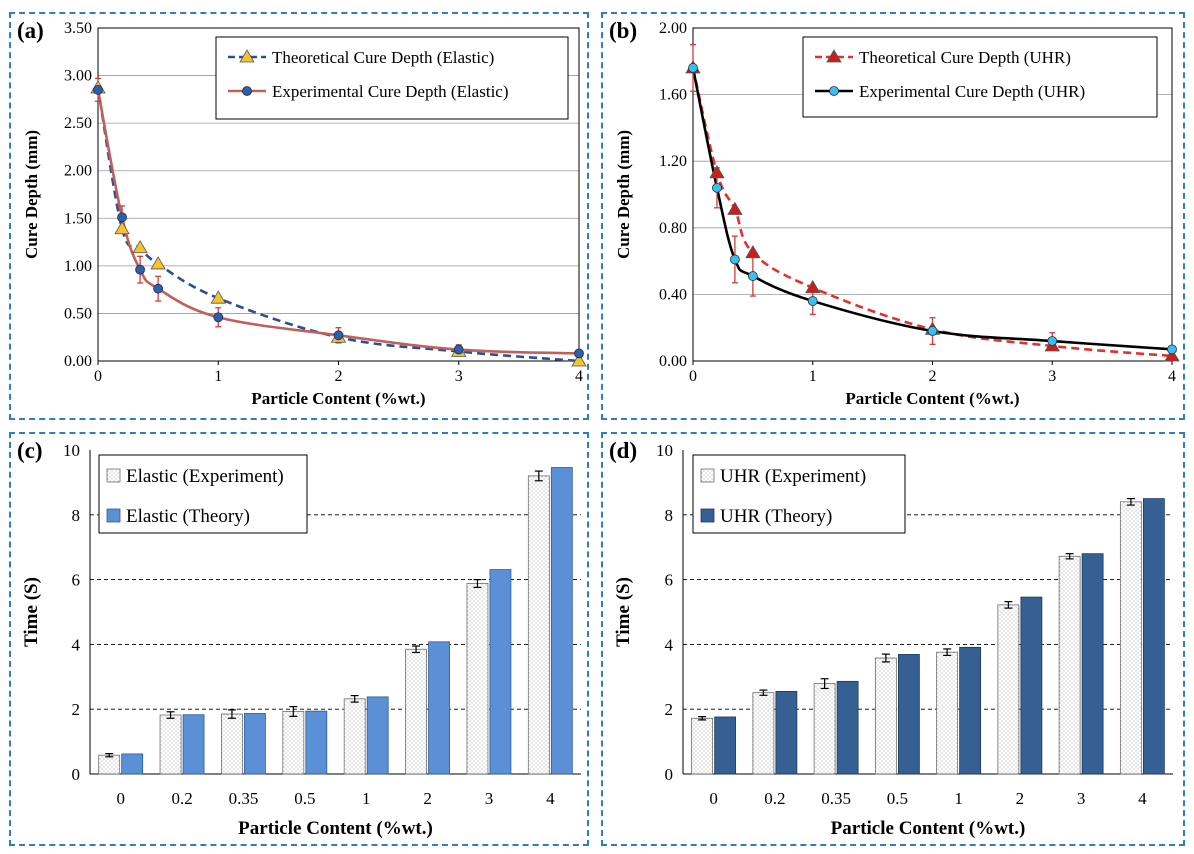  Describe the element at coordinates (392, 78) in the screenshot. I see `a-legend-box` at that location.